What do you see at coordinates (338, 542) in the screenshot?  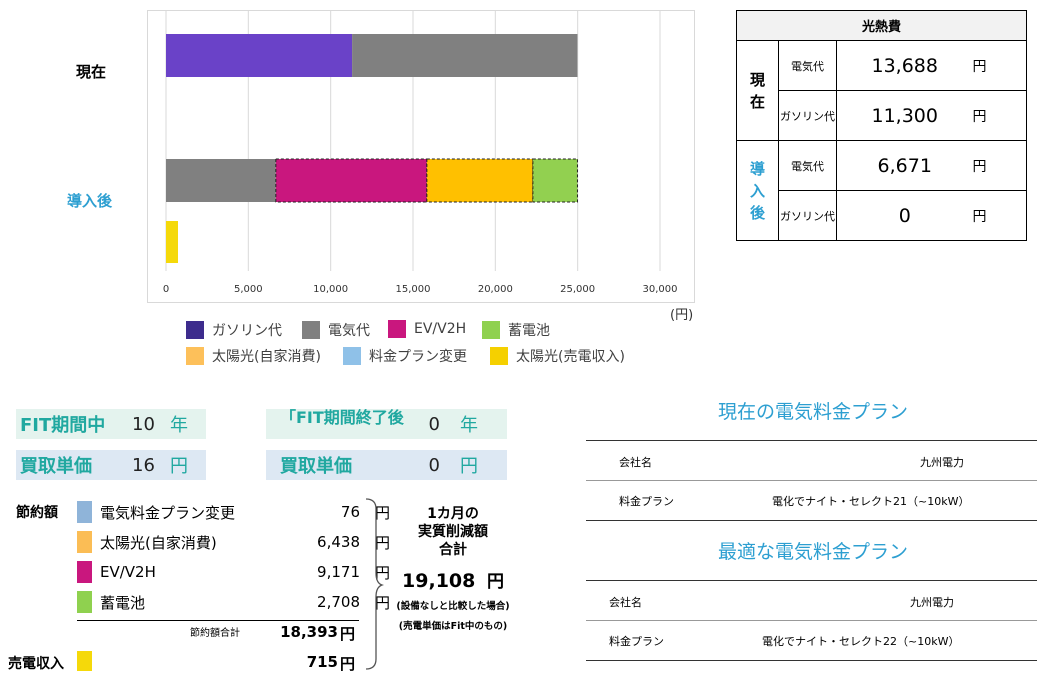 I see `savings-value: 6,438` at bounding box center [338, 542].